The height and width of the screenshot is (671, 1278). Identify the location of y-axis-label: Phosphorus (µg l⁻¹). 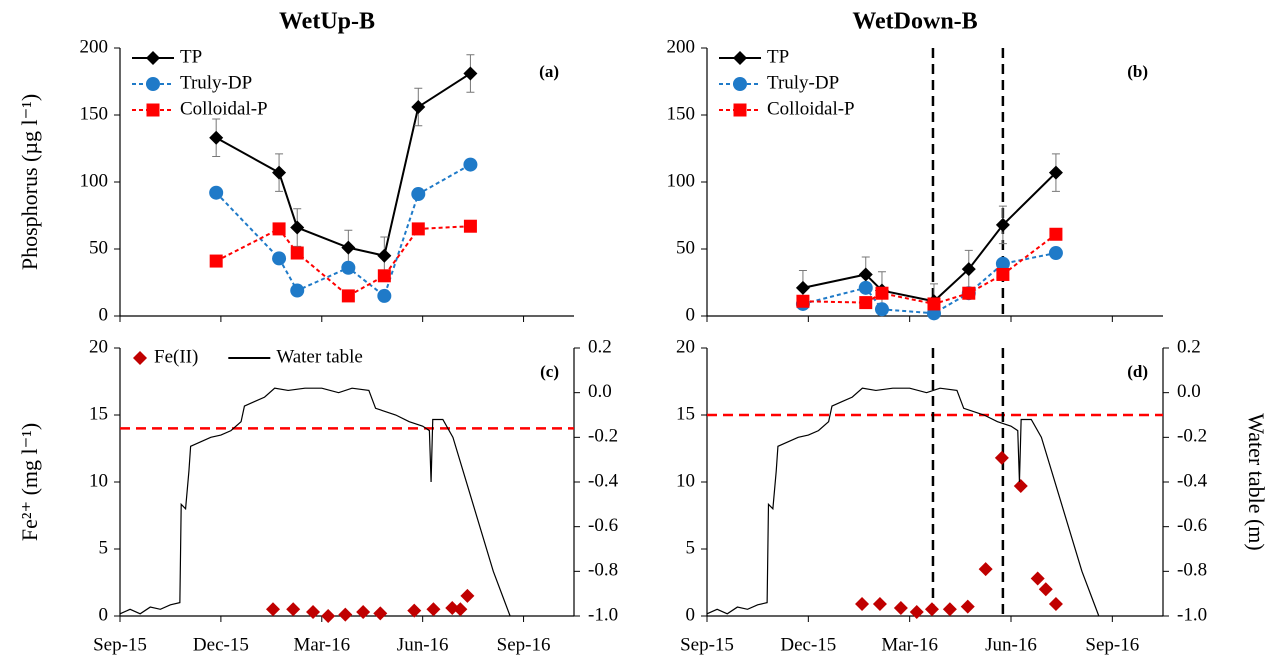
(29, 182).